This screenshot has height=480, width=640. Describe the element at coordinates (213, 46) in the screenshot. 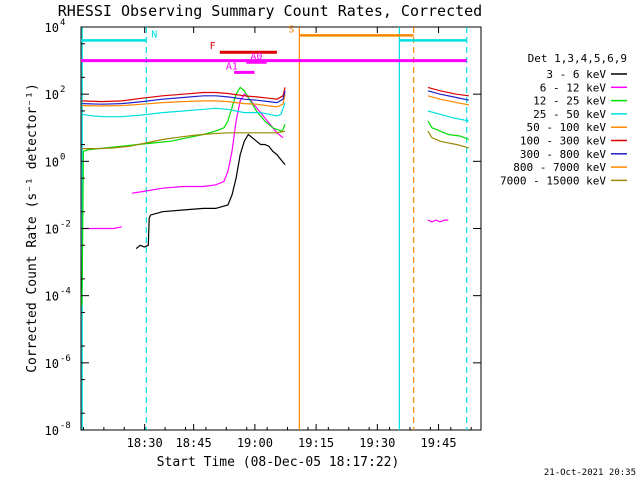

I see `flag-label-2: F` at that location.